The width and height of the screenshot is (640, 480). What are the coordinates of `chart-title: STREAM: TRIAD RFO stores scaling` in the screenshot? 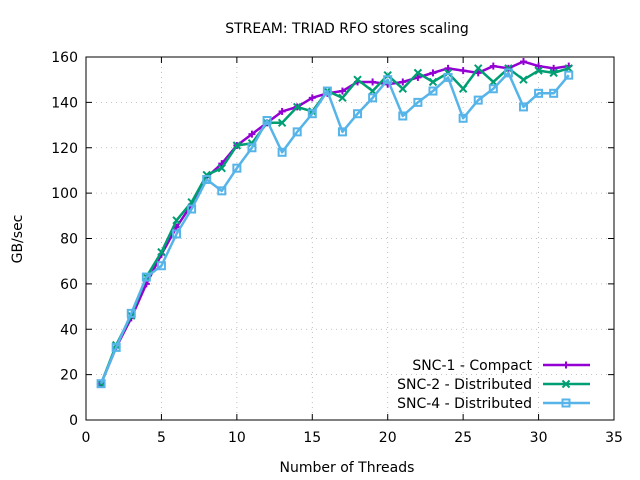 It's located at (347, 29).